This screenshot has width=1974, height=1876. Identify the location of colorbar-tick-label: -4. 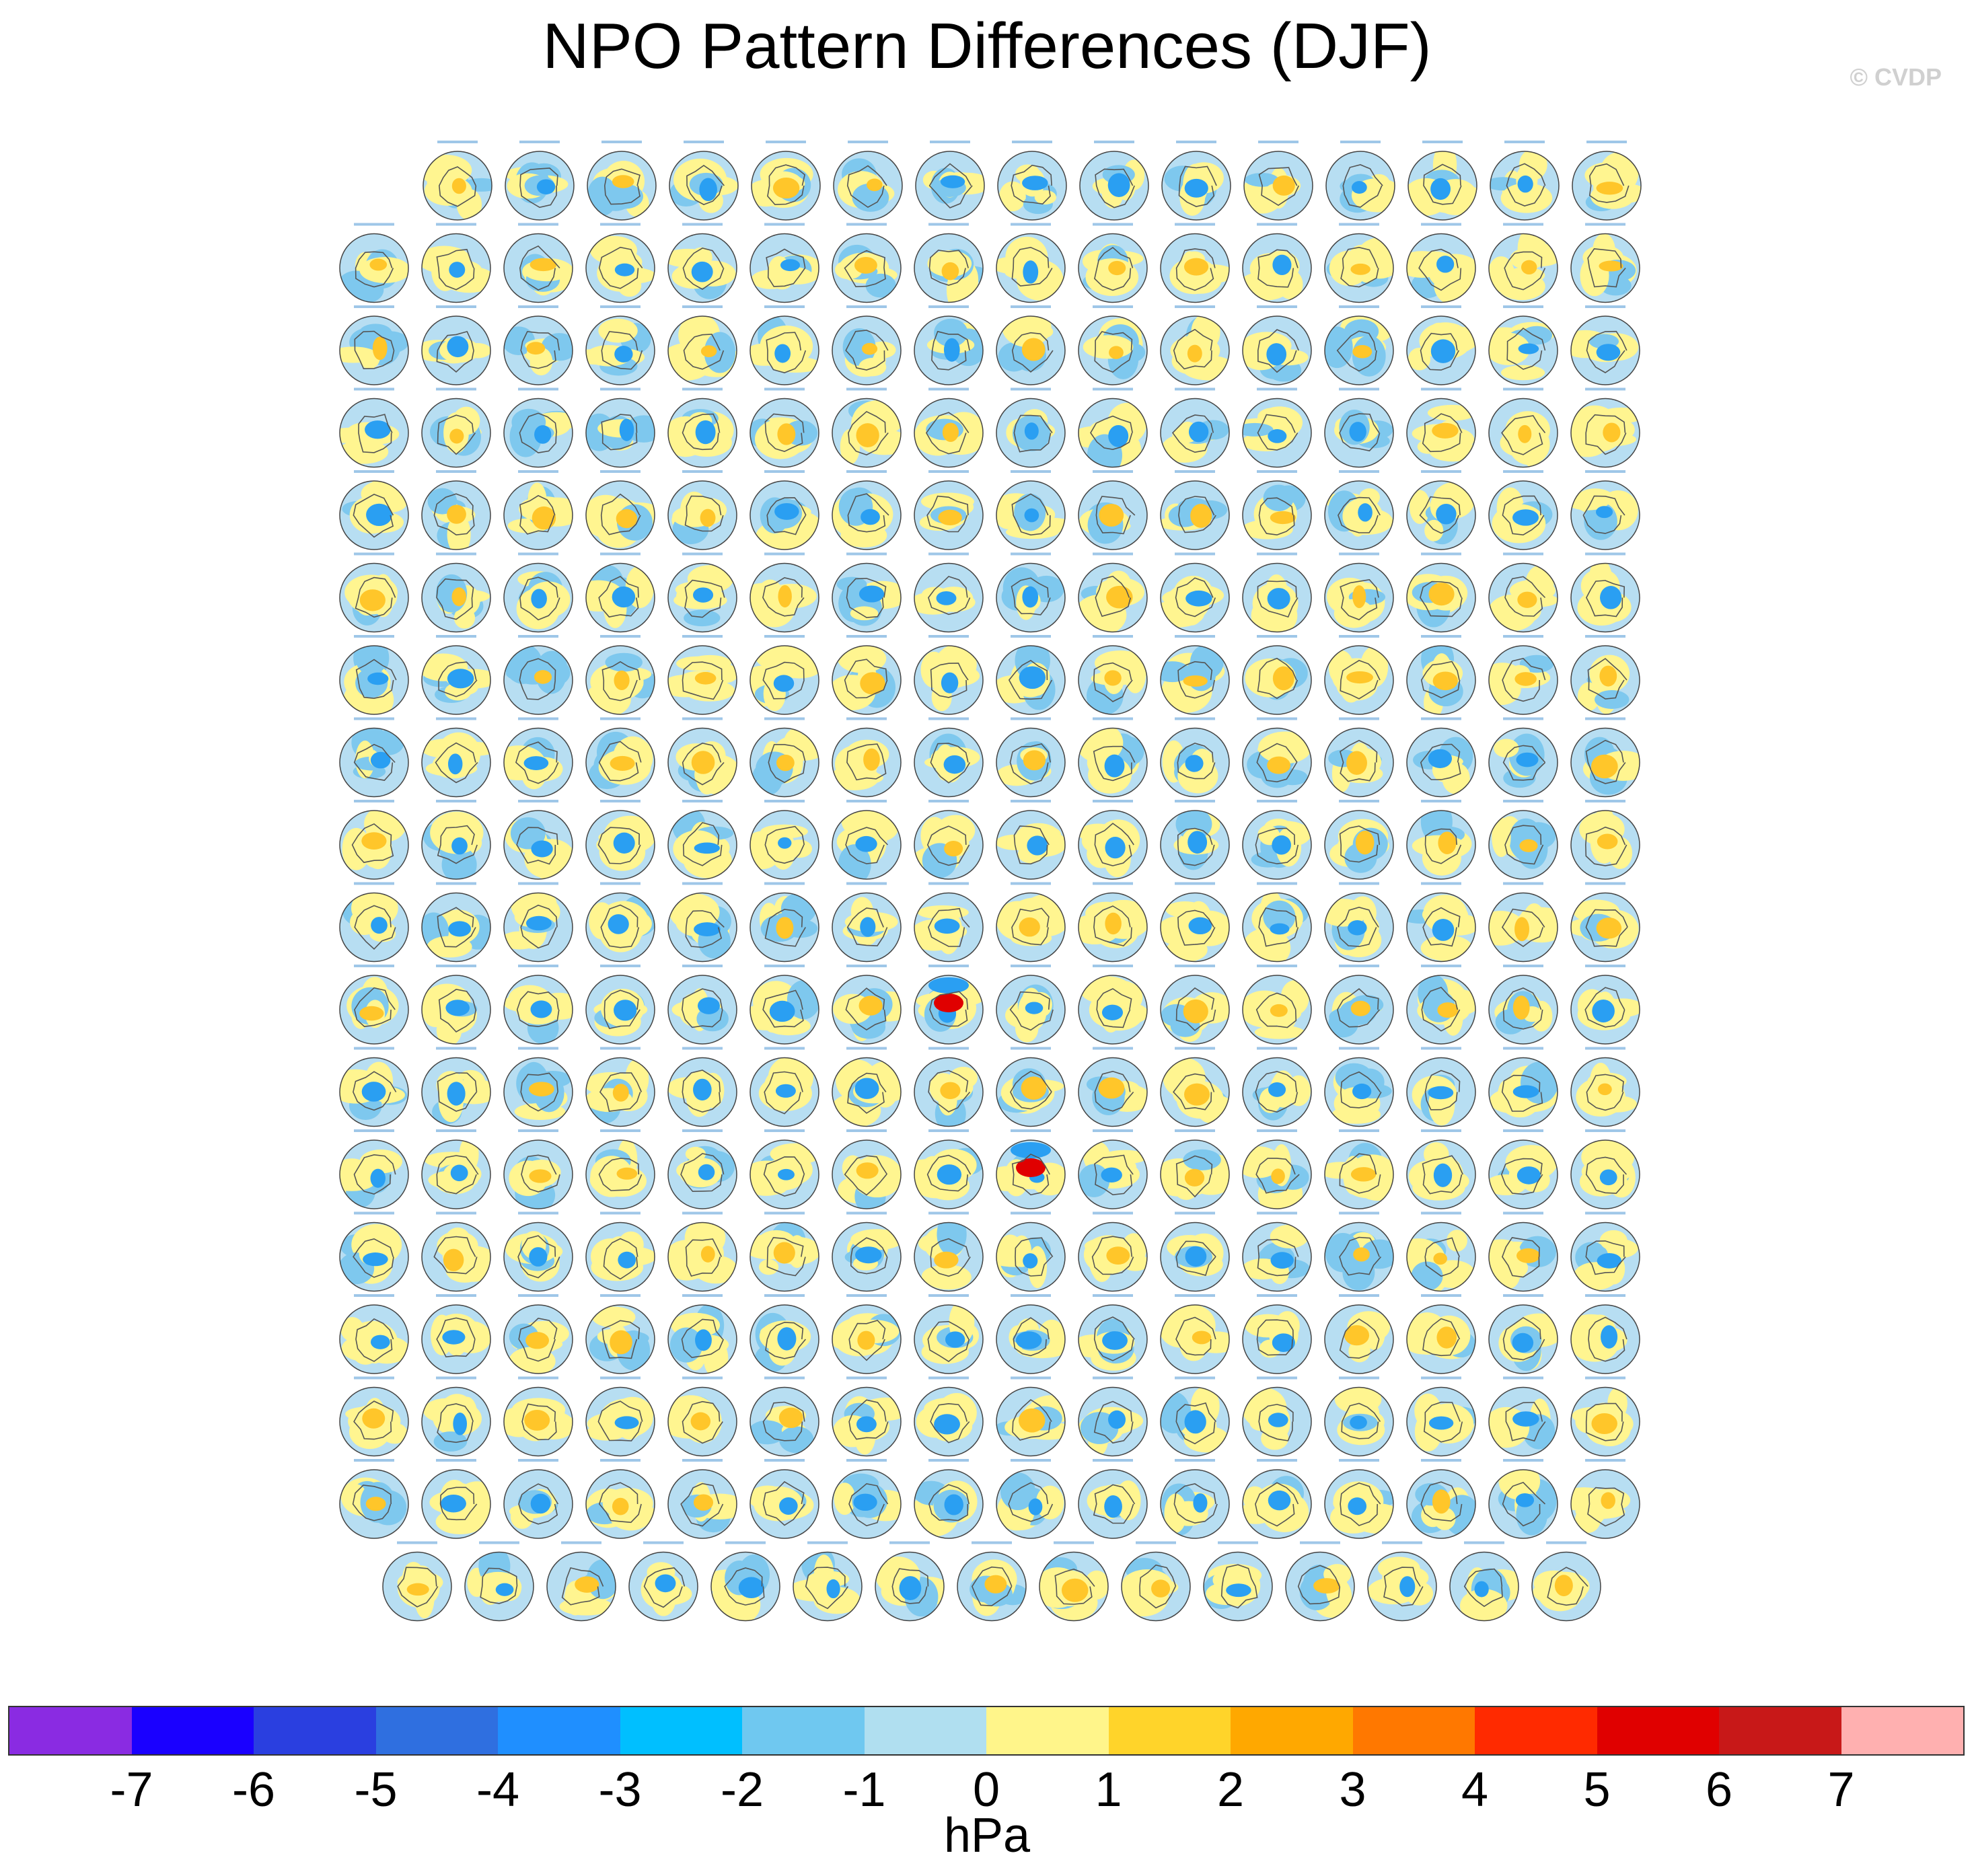
(498, 1790).